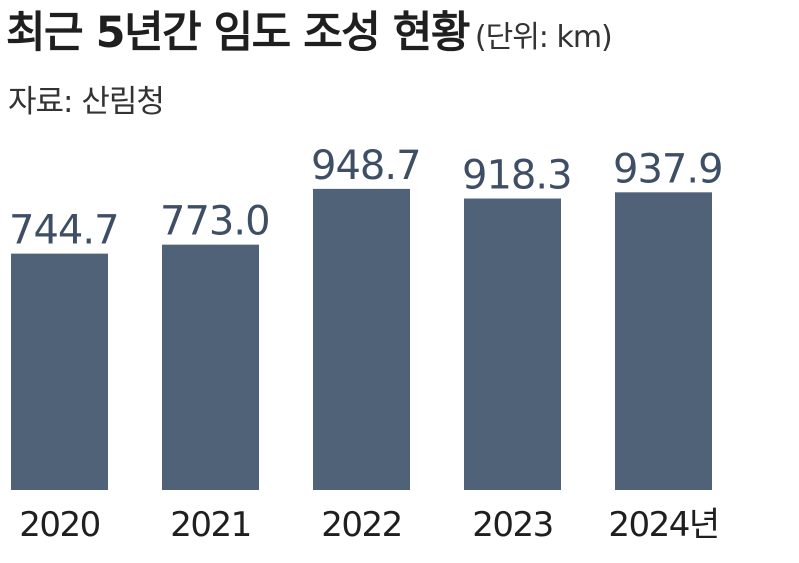 Image resolution: width=799 pixels, height=563 pixels. I want to click on category-label: 2023, so click(512, 525).